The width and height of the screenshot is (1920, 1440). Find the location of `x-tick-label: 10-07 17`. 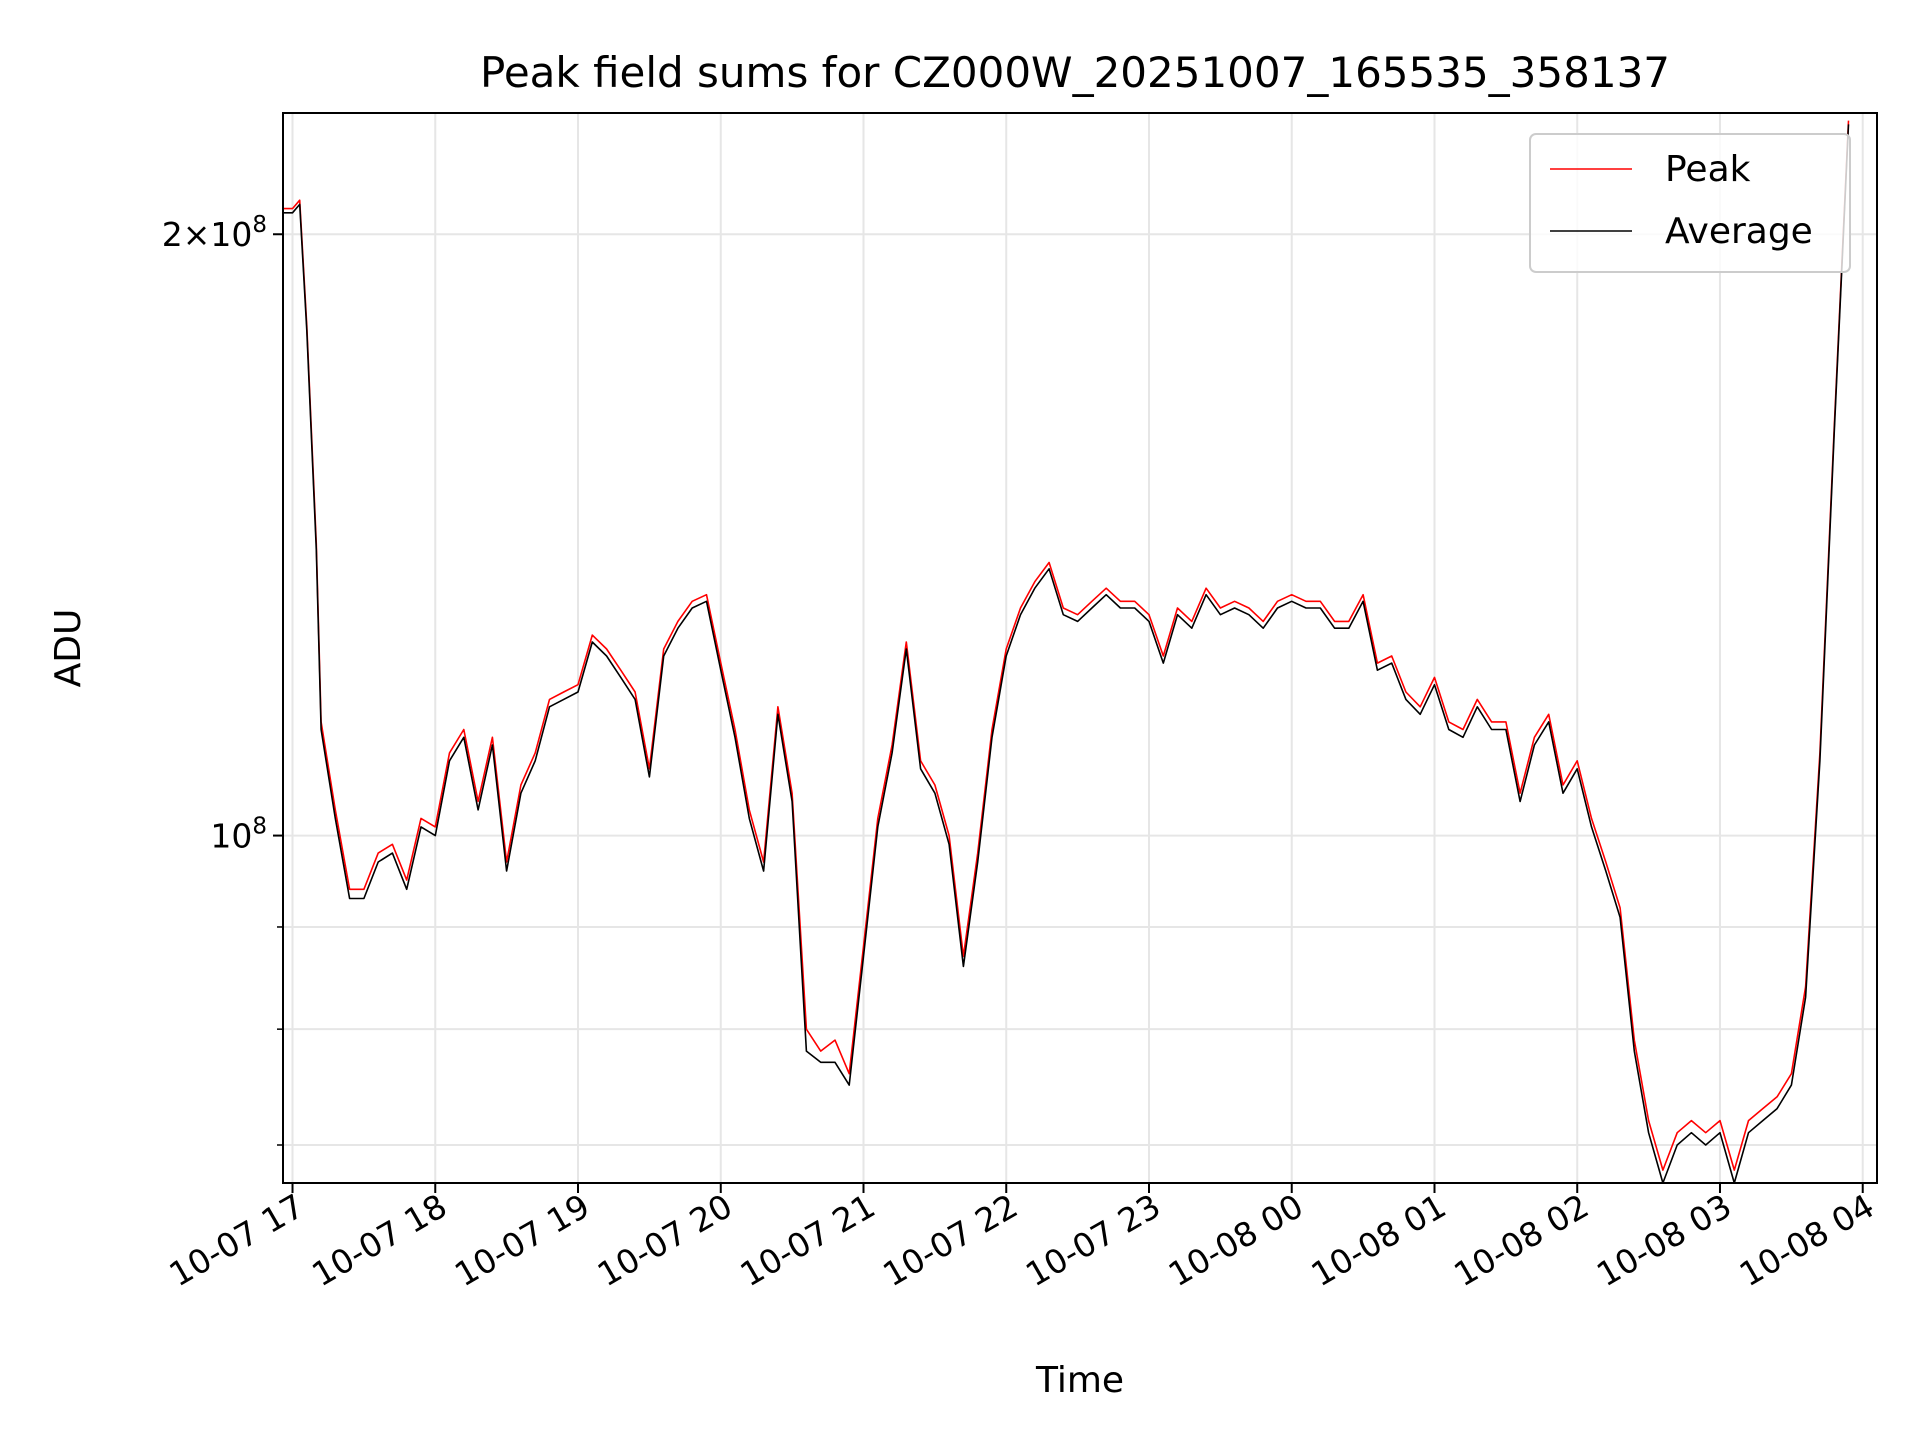

x-tick-label: 10-07 17 is located at coordinates (237, 1240).